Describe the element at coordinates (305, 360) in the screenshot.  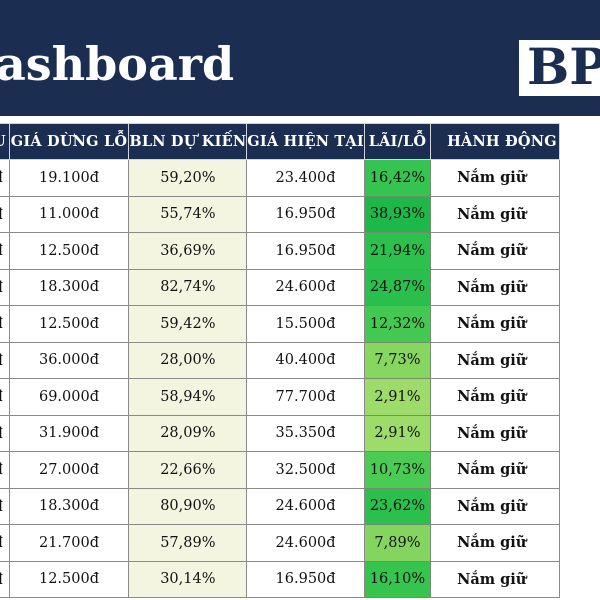
I see `current-price-cell: 40.400đ` at that location.